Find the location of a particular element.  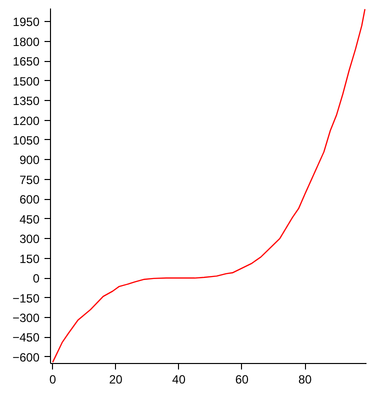

y-tick-label: 1500 is located at coordinates (26, 81).